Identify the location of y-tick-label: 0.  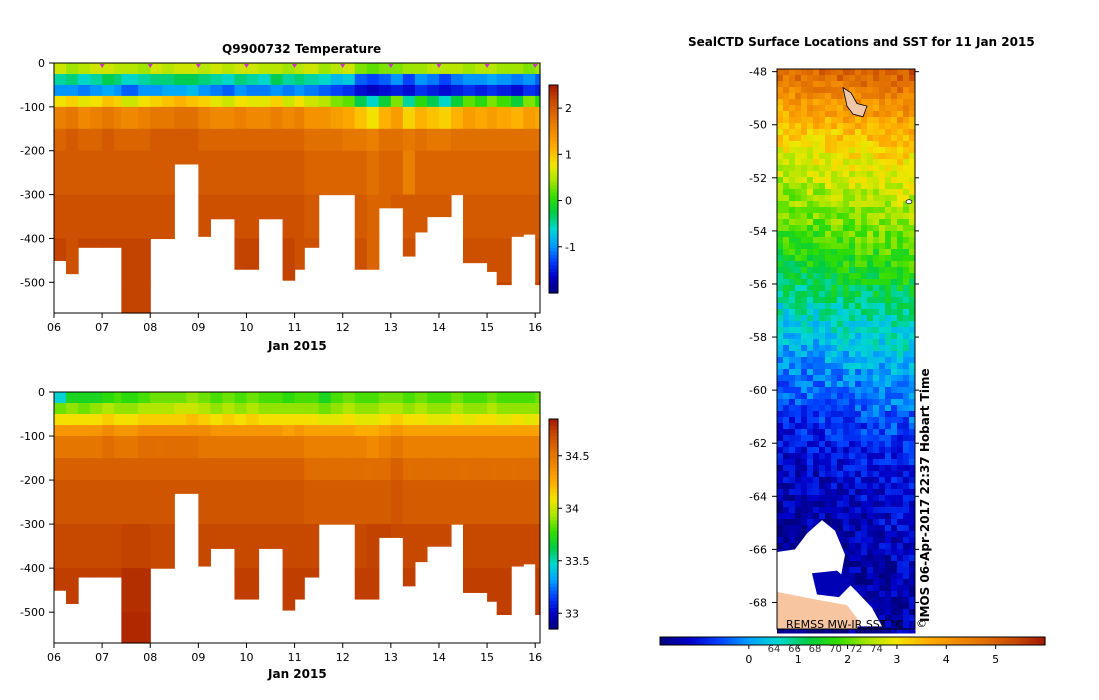
(41, 63).